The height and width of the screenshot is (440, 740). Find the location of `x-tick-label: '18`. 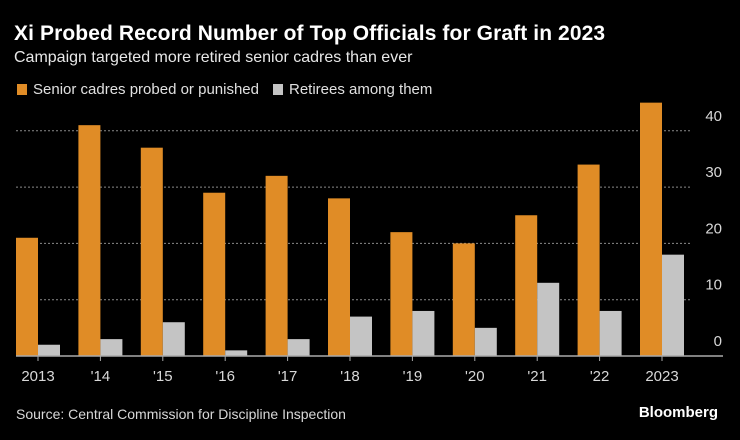

x-tick-label: '18 is located at coordinates (350, 376).